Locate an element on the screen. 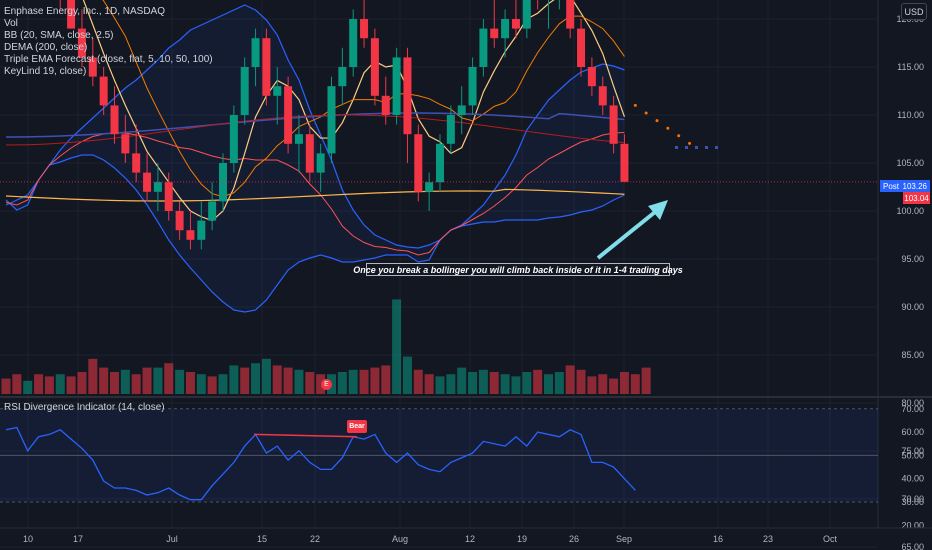 This screenshot has width=932, height=550. indicator-dema: DEMA (200, close) is located at coordinates (46, 47).